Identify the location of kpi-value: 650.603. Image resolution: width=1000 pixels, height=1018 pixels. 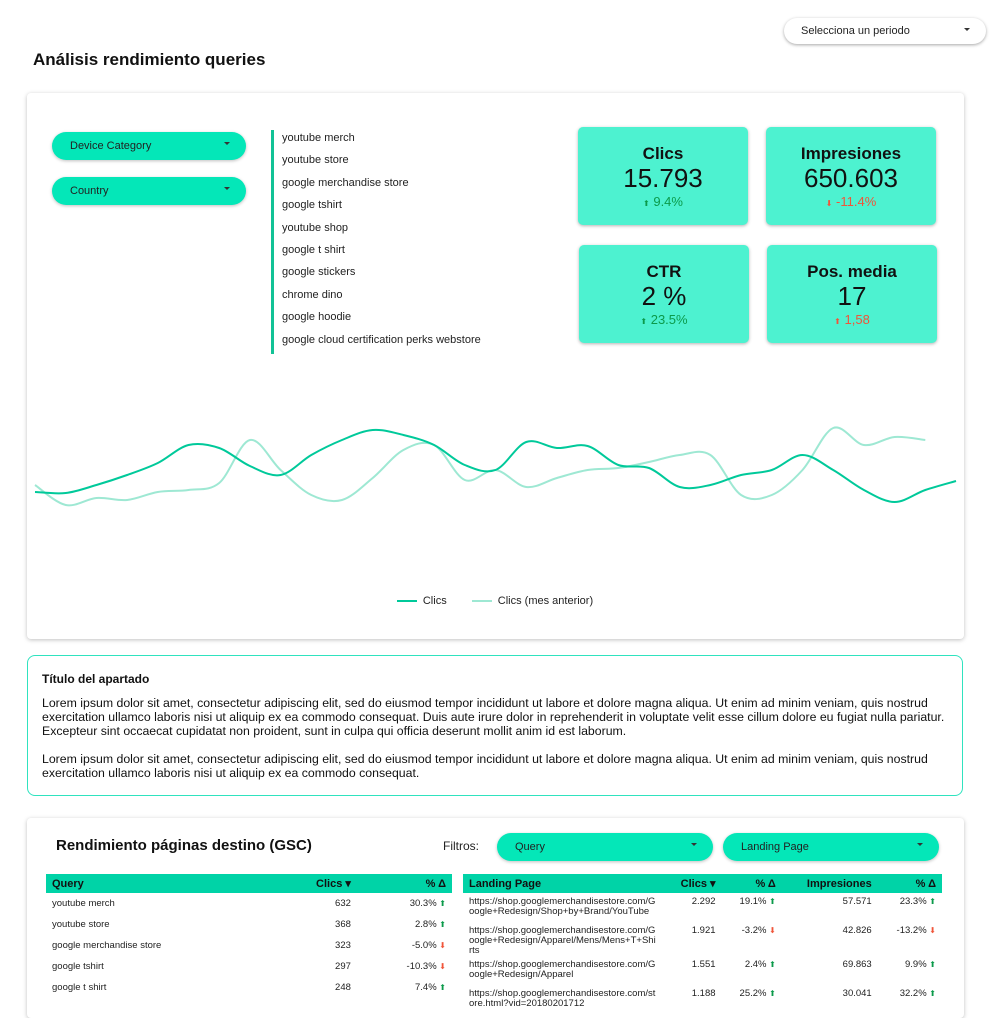
(851, 178).